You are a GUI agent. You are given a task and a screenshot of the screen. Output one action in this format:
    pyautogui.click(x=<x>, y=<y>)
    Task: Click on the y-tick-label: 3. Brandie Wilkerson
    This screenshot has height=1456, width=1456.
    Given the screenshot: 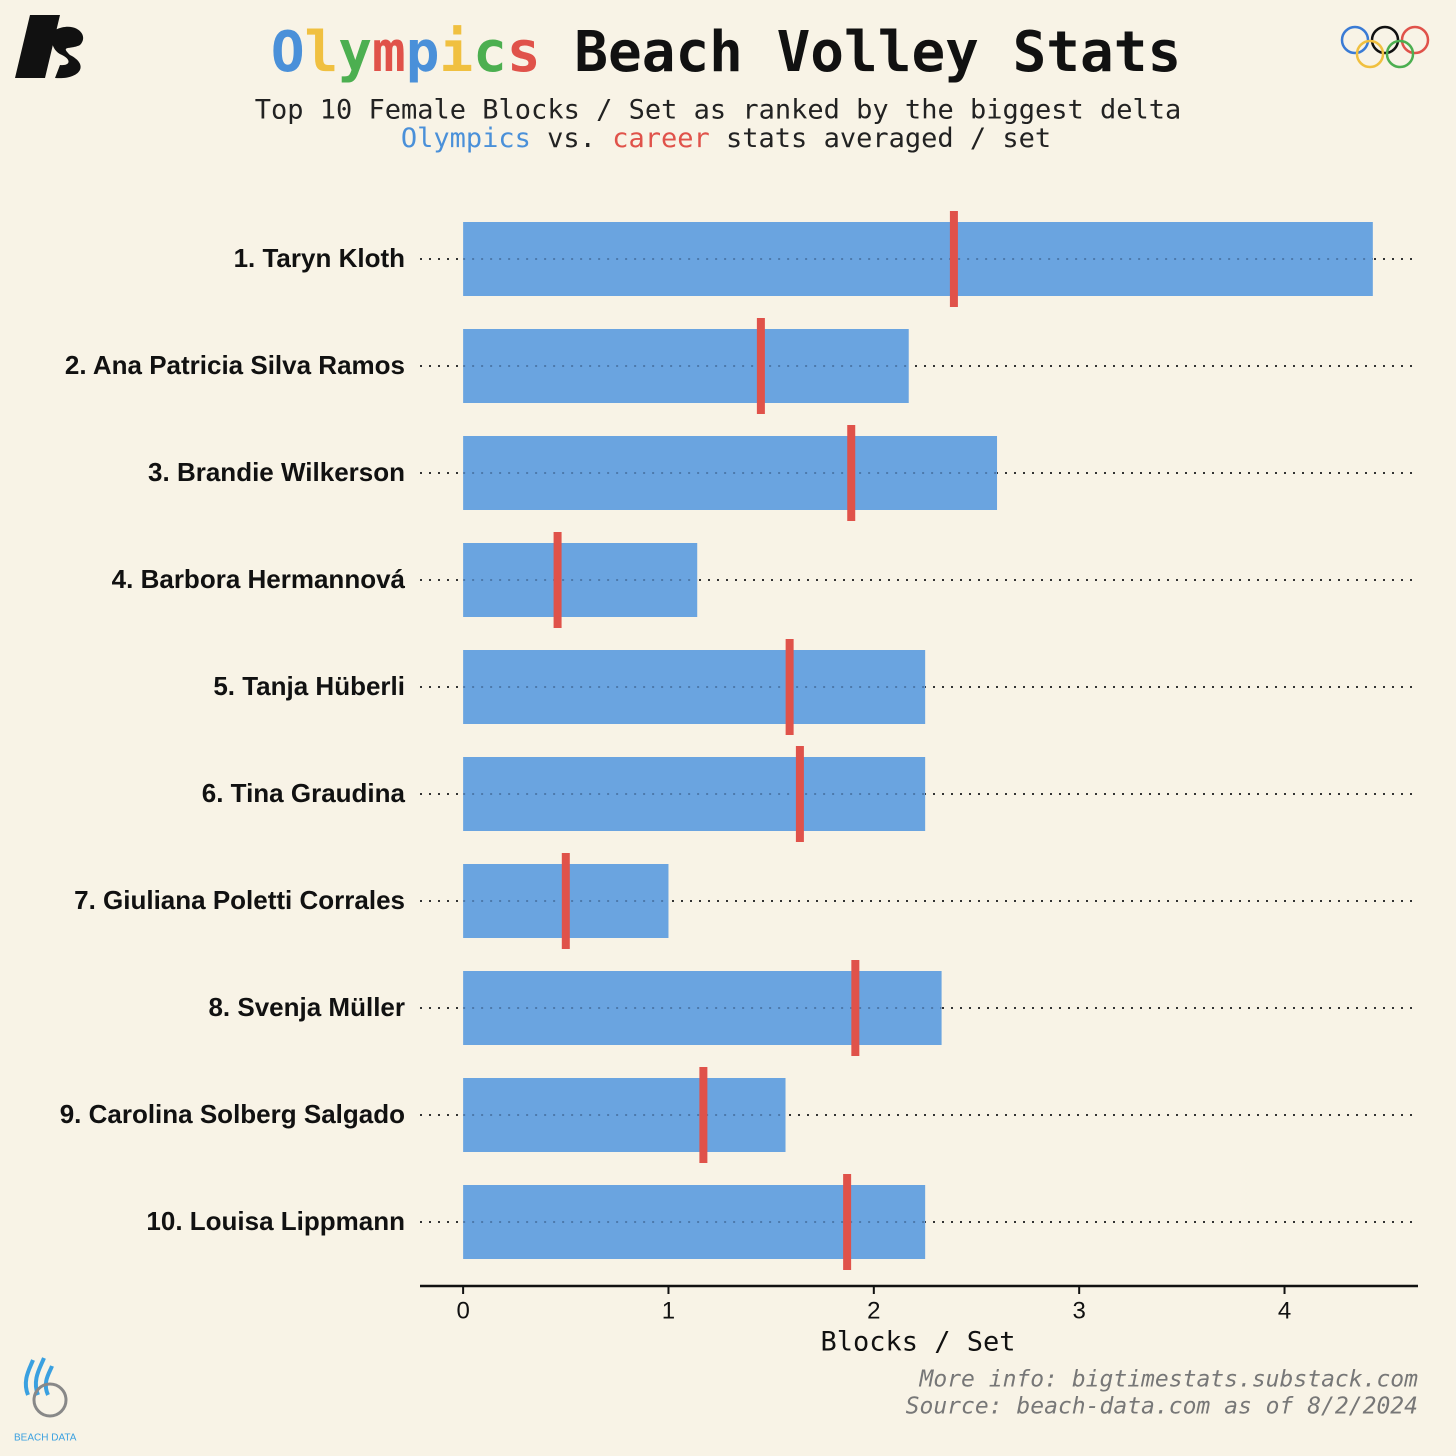 What is the action you would take?
    pyautogui.click(x=276, y=472)
    